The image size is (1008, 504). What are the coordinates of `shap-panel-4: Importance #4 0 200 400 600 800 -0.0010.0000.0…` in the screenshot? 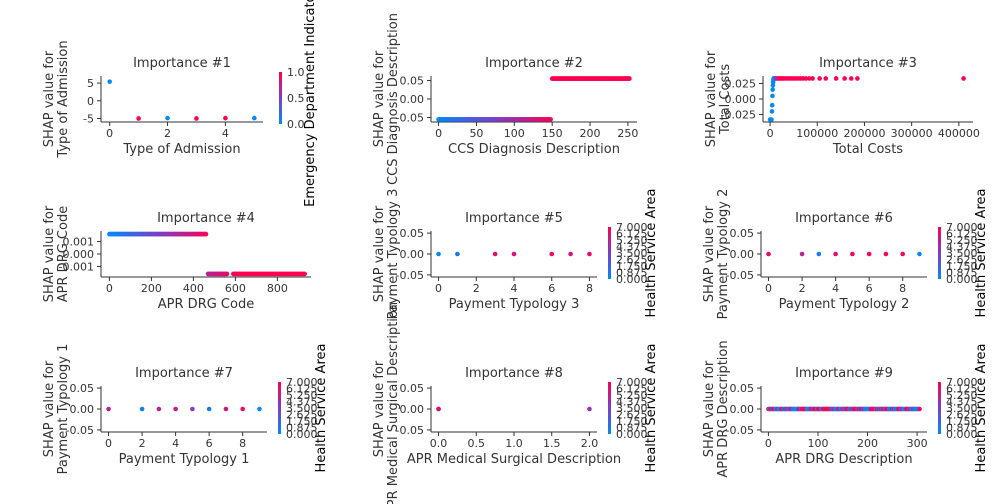 It's located at (176, 258).